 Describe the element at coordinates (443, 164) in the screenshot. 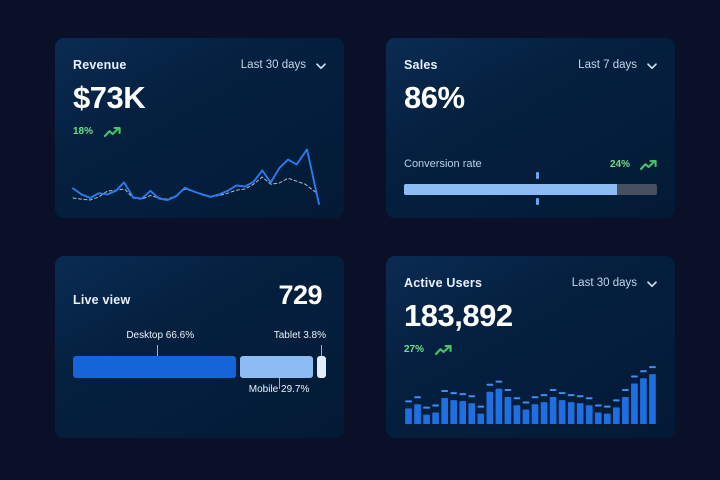

I see `conversion-rate-label: Conversion rate` at that location.